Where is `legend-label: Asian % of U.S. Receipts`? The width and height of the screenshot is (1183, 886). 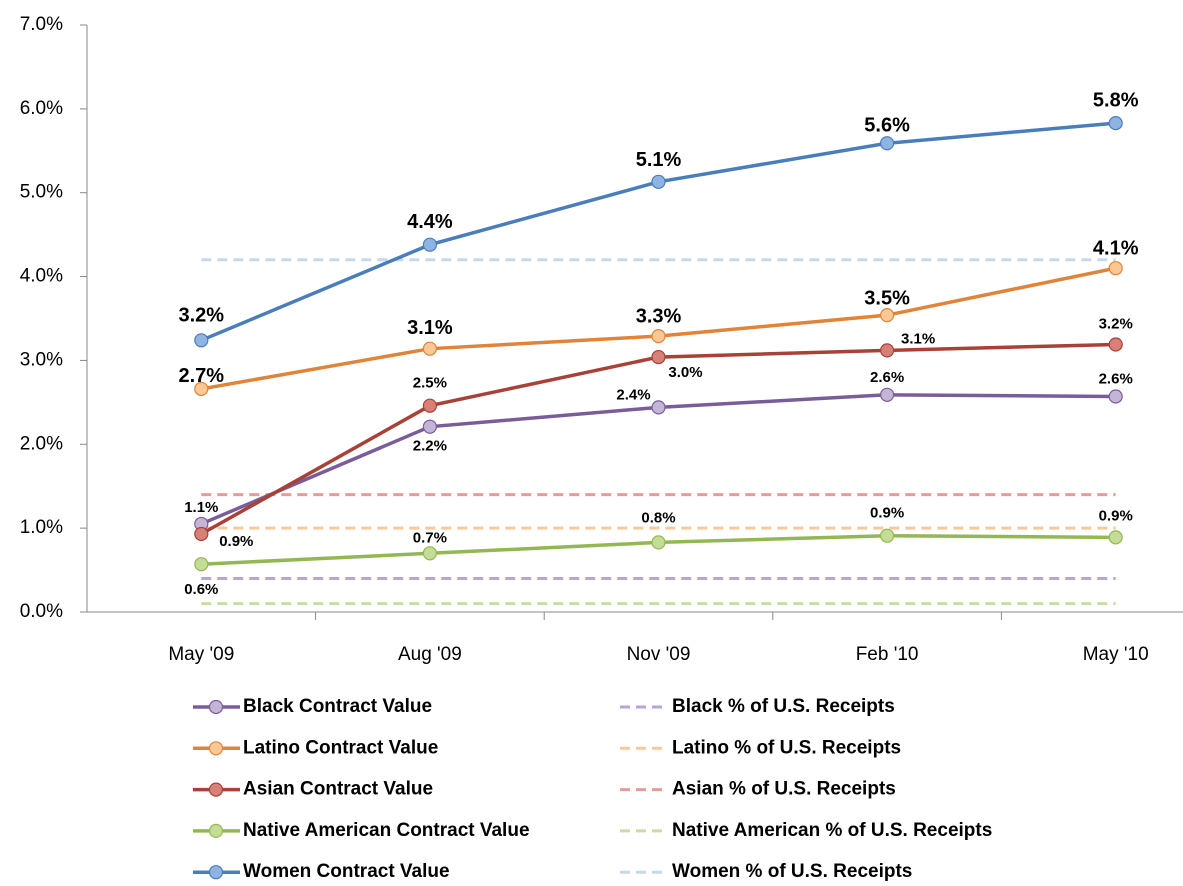 legend-label: Asian % of U.S. Receipts is located at coordinates (784, 789).